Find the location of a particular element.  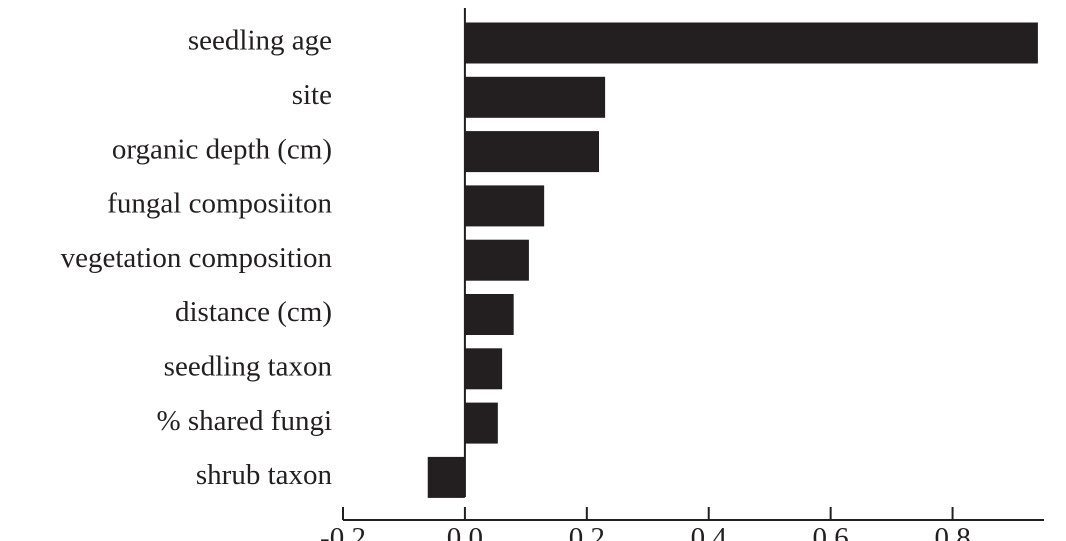

y-tick-label: organic depth (cm) is located at coordinates (222, 149).